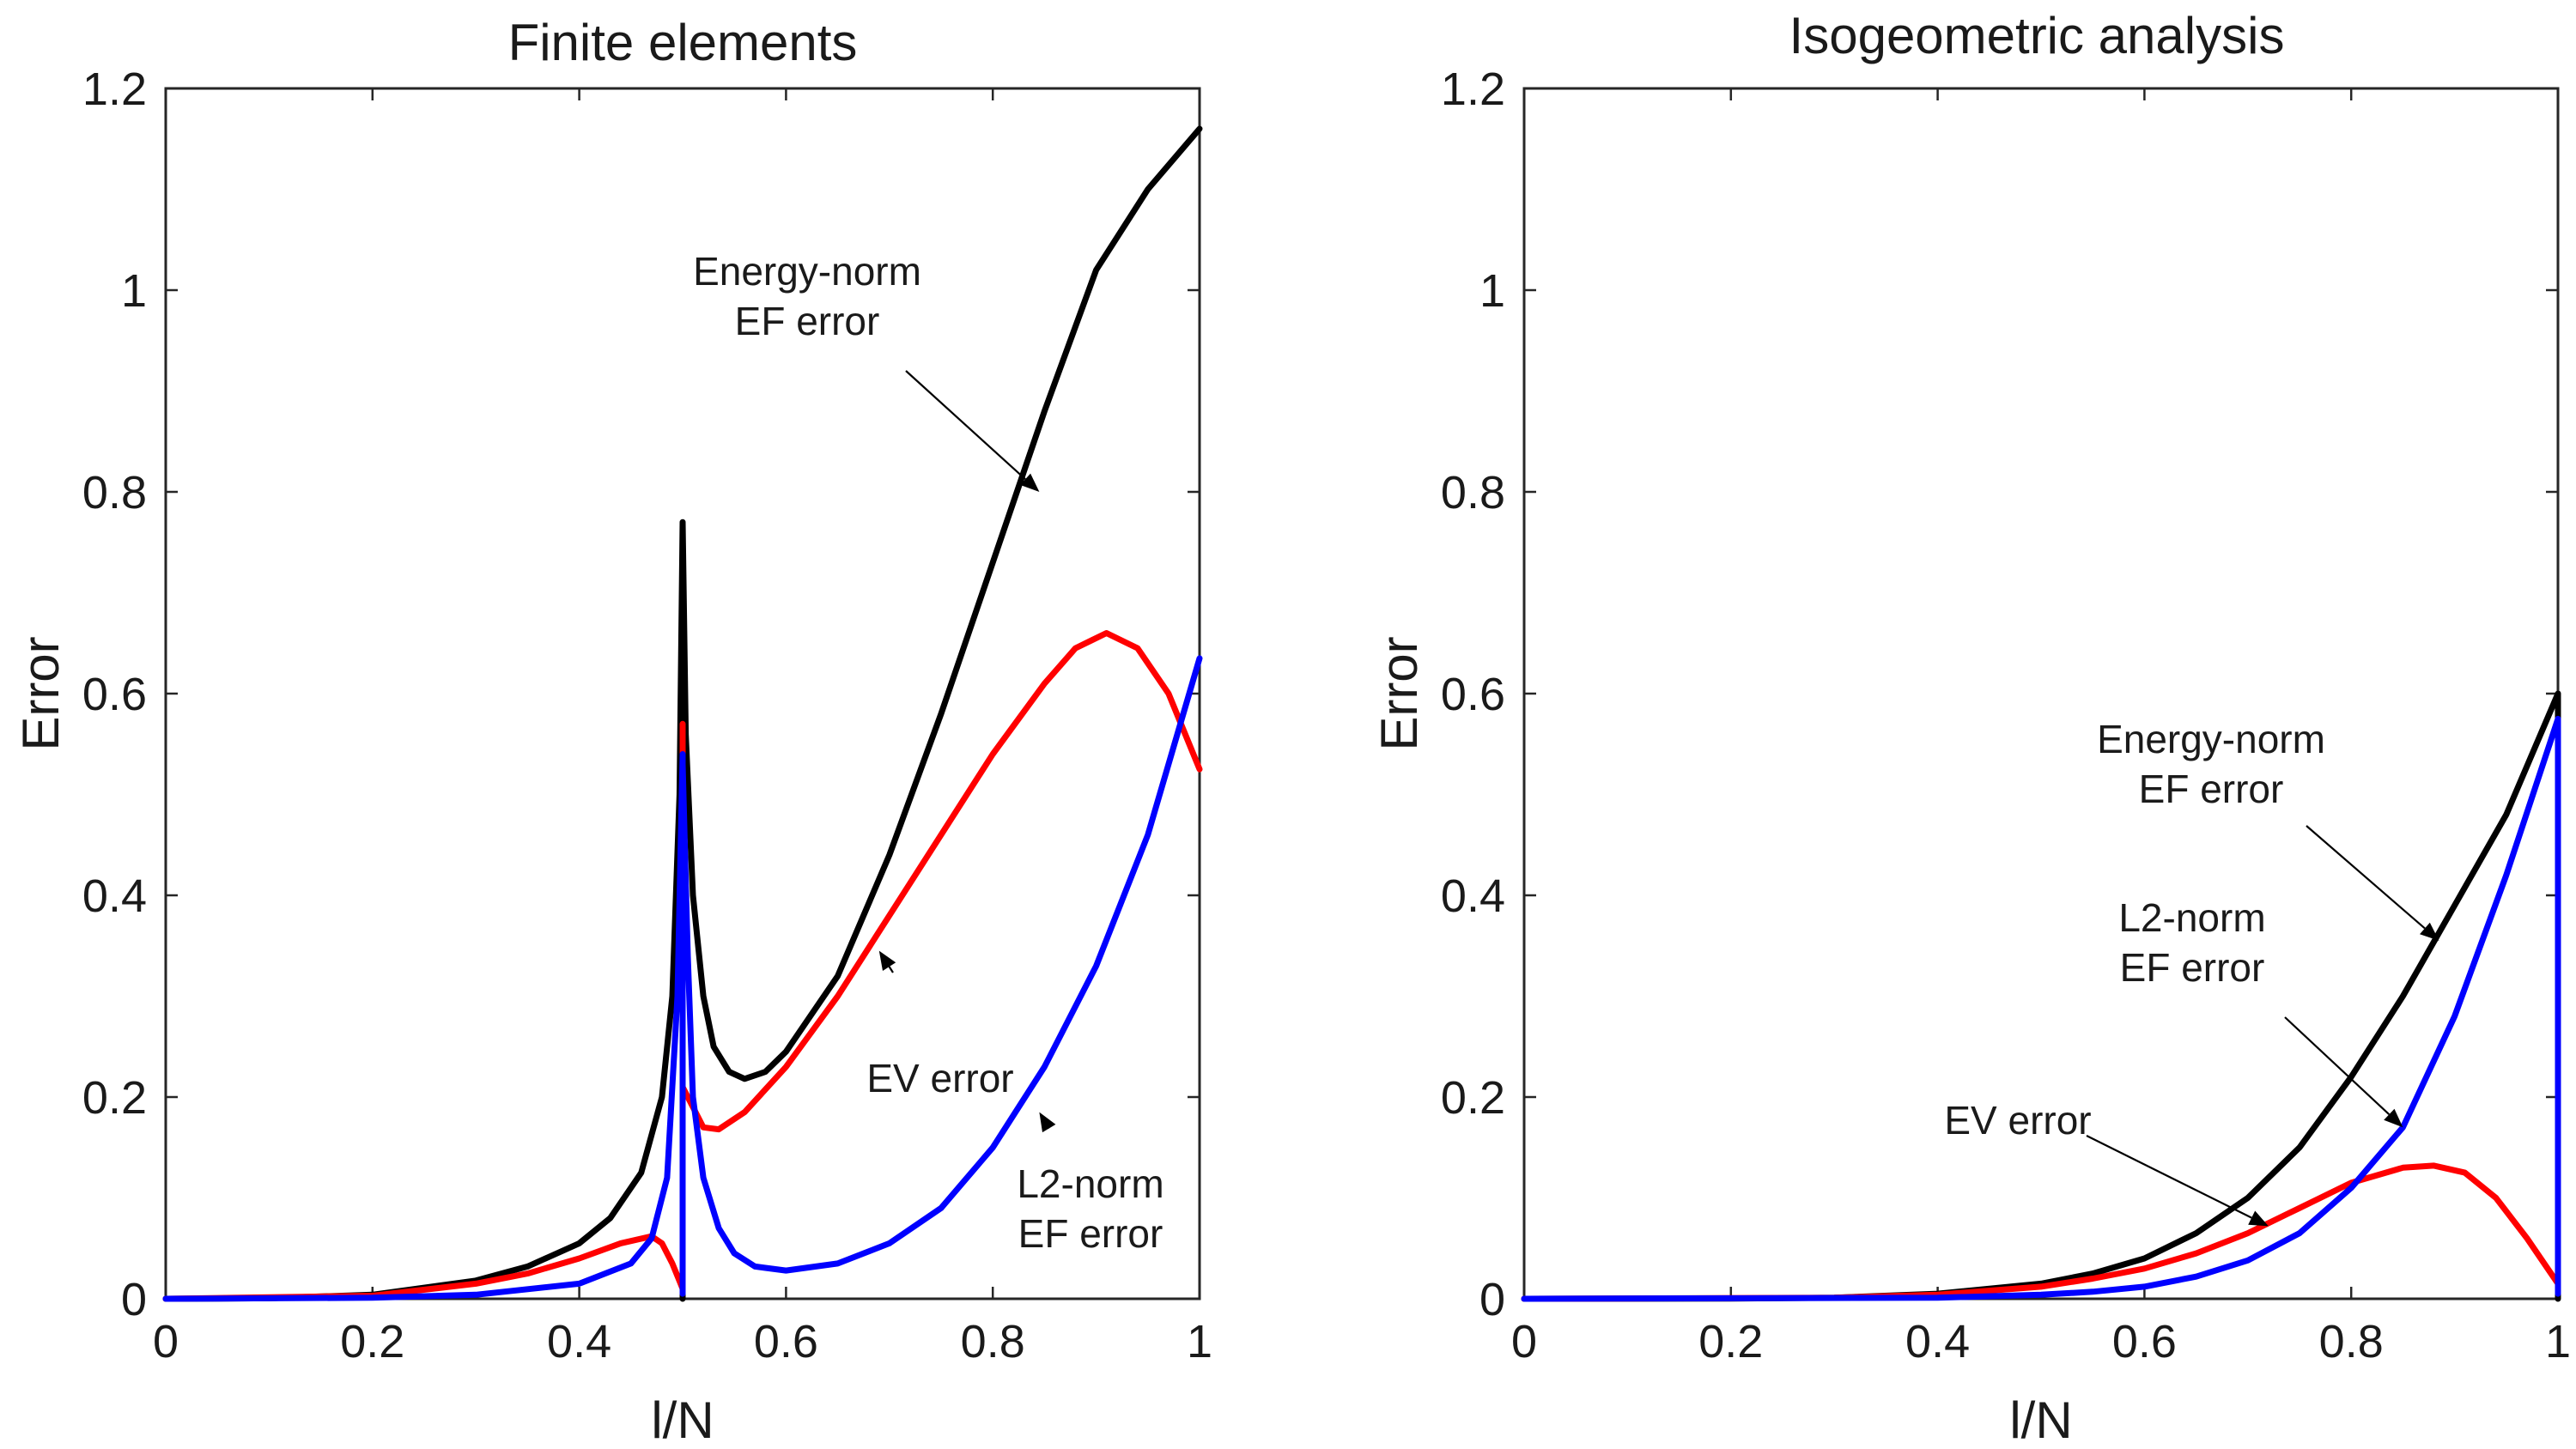 The height and width of the screenshot is (1449, 2576). What do you see at coordinates (2041, 1232) in the screenshot?
I see `series-line-ev-error` at bounding box center [2041, 1232].